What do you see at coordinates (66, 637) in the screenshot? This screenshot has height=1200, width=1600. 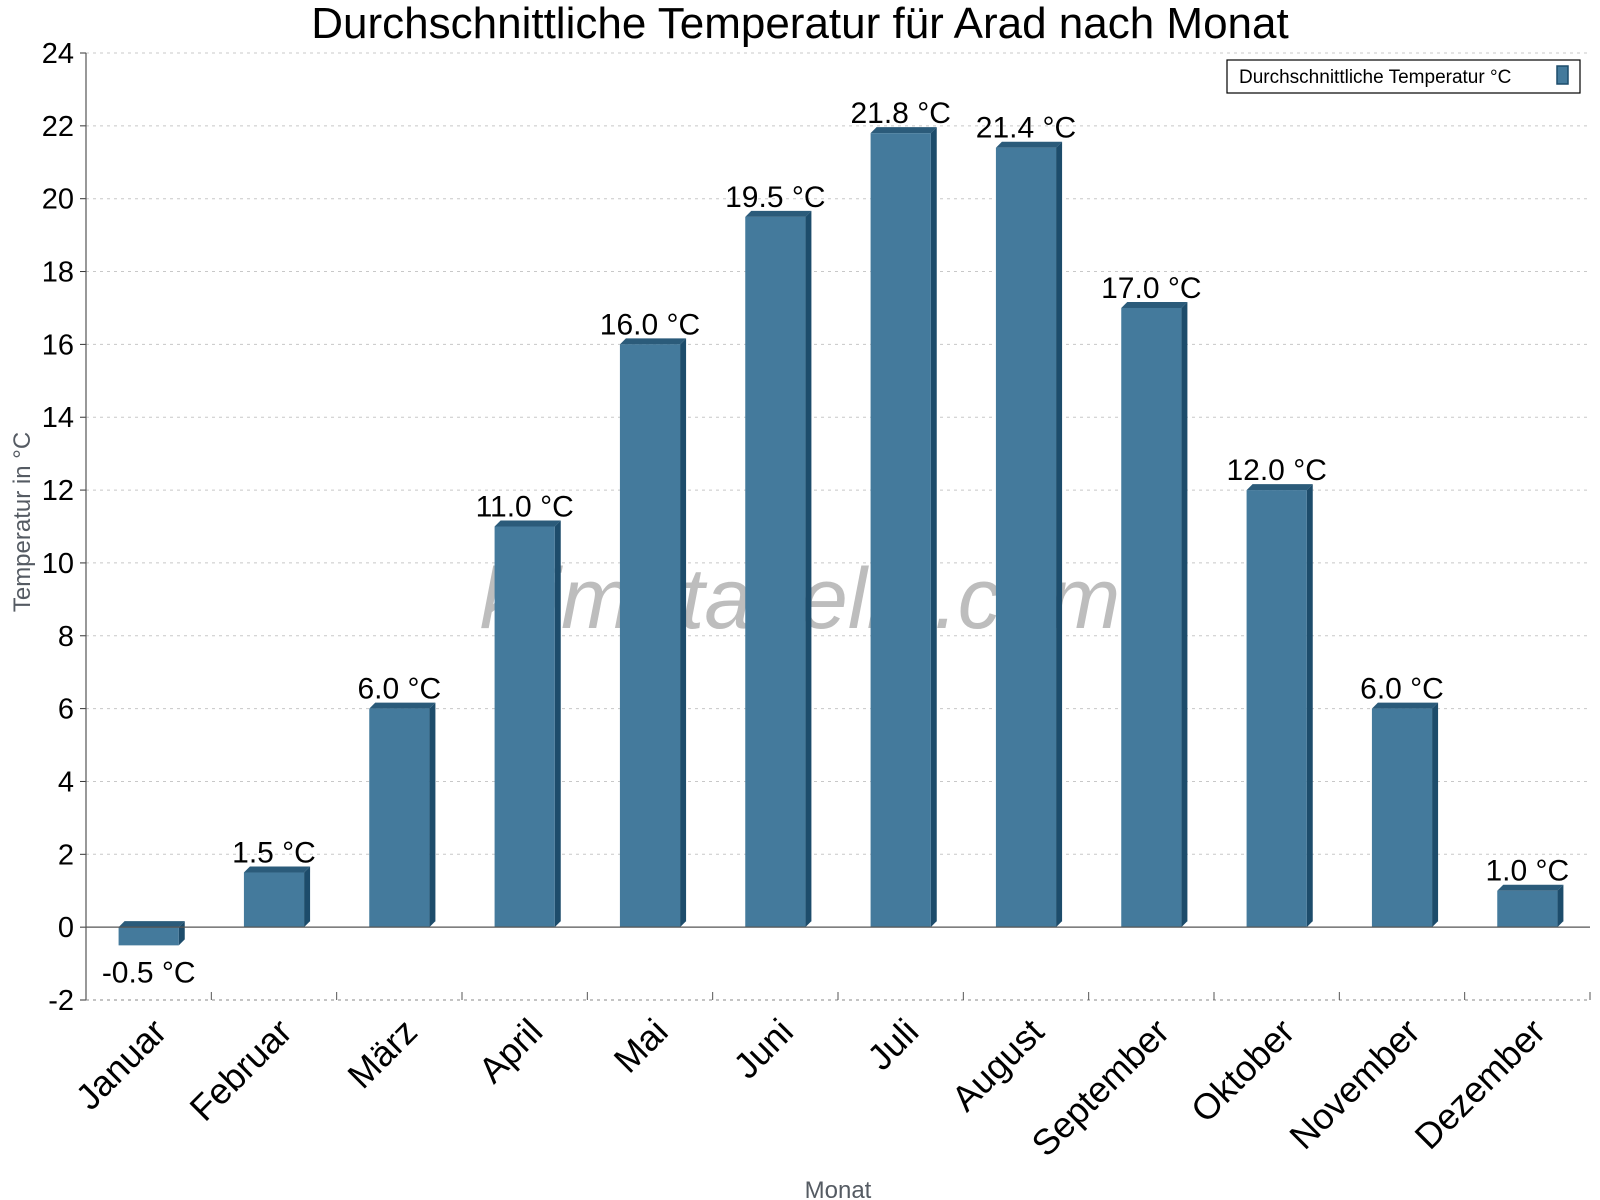 I see `y-tick-label: 8` at bounding box center [66, 637].